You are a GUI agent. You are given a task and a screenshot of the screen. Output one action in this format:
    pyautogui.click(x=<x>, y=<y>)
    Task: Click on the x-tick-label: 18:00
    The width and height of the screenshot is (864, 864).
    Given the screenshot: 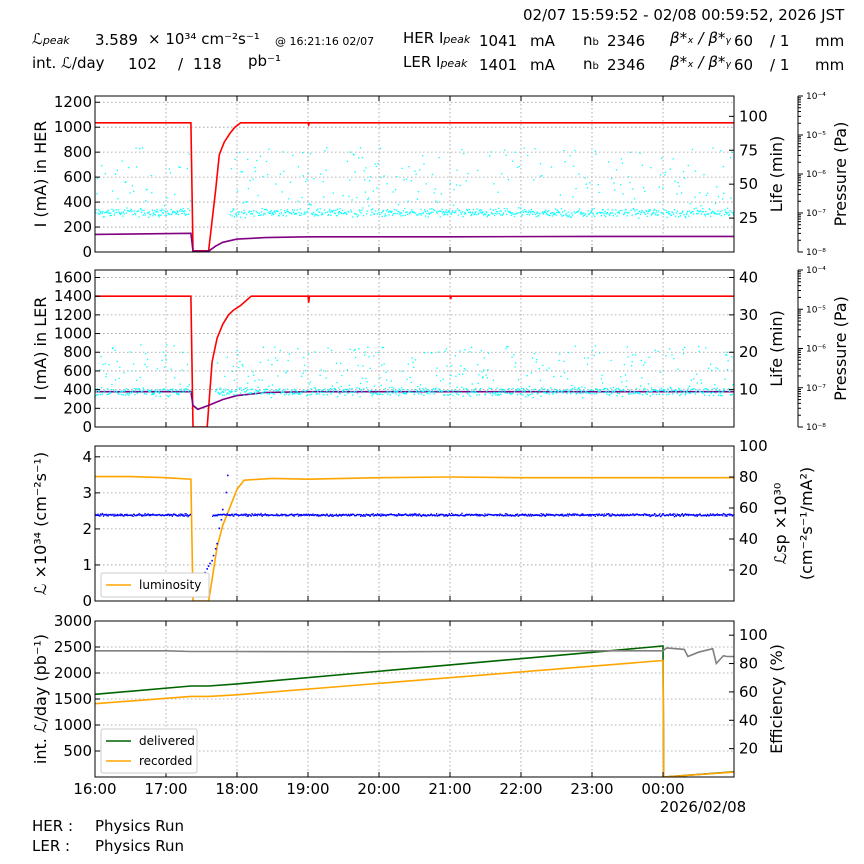 What is the action you would take?
    pyautogui.click(x=236, y=789)
    